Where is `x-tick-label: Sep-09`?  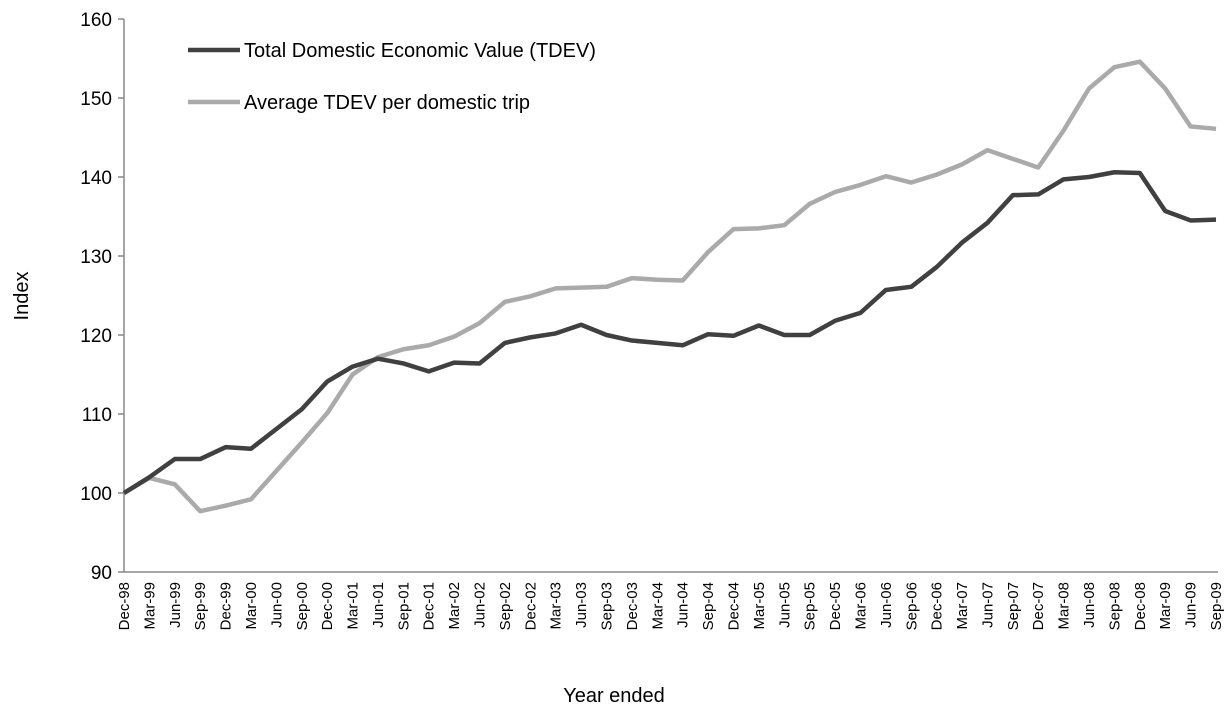 x-tick-label: Sep-09 is located at coordinates (1216, 606).